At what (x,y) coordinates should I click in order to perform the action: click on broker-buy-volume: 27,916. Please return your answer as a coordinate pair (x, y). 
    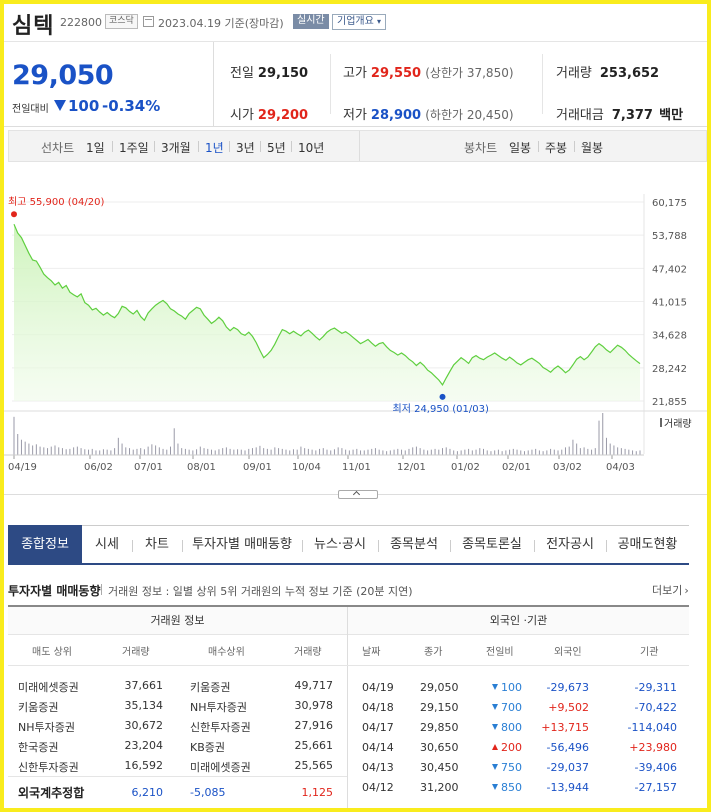
    Looking at the image, I should click on (314, 725).